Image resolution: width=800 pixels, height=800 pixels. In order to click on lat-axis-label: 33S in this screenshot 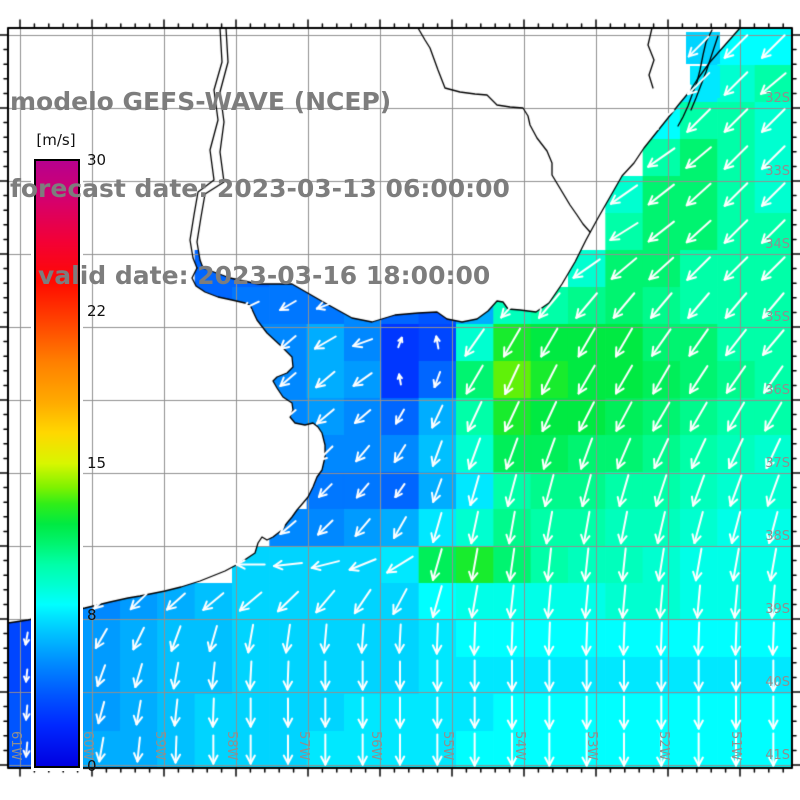, I will do `click(777, 171)`.